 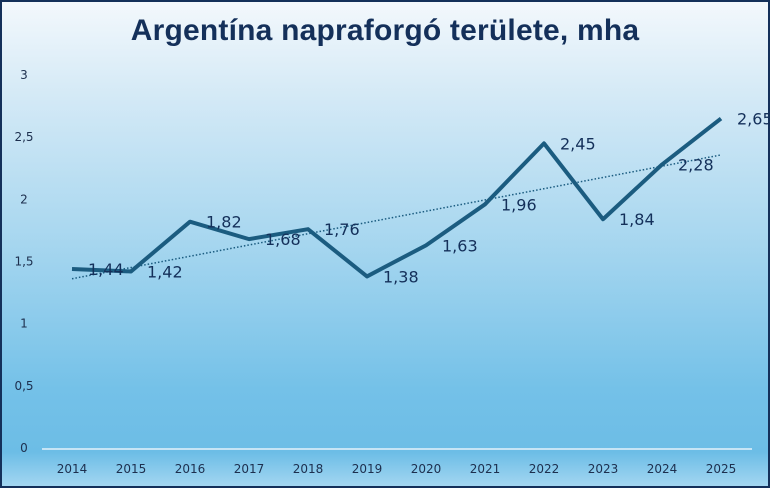 What do you see at coordinates (24, 324) in the screenshot?
I see `y-tick-label: 1` at bounding box center [24, 324].